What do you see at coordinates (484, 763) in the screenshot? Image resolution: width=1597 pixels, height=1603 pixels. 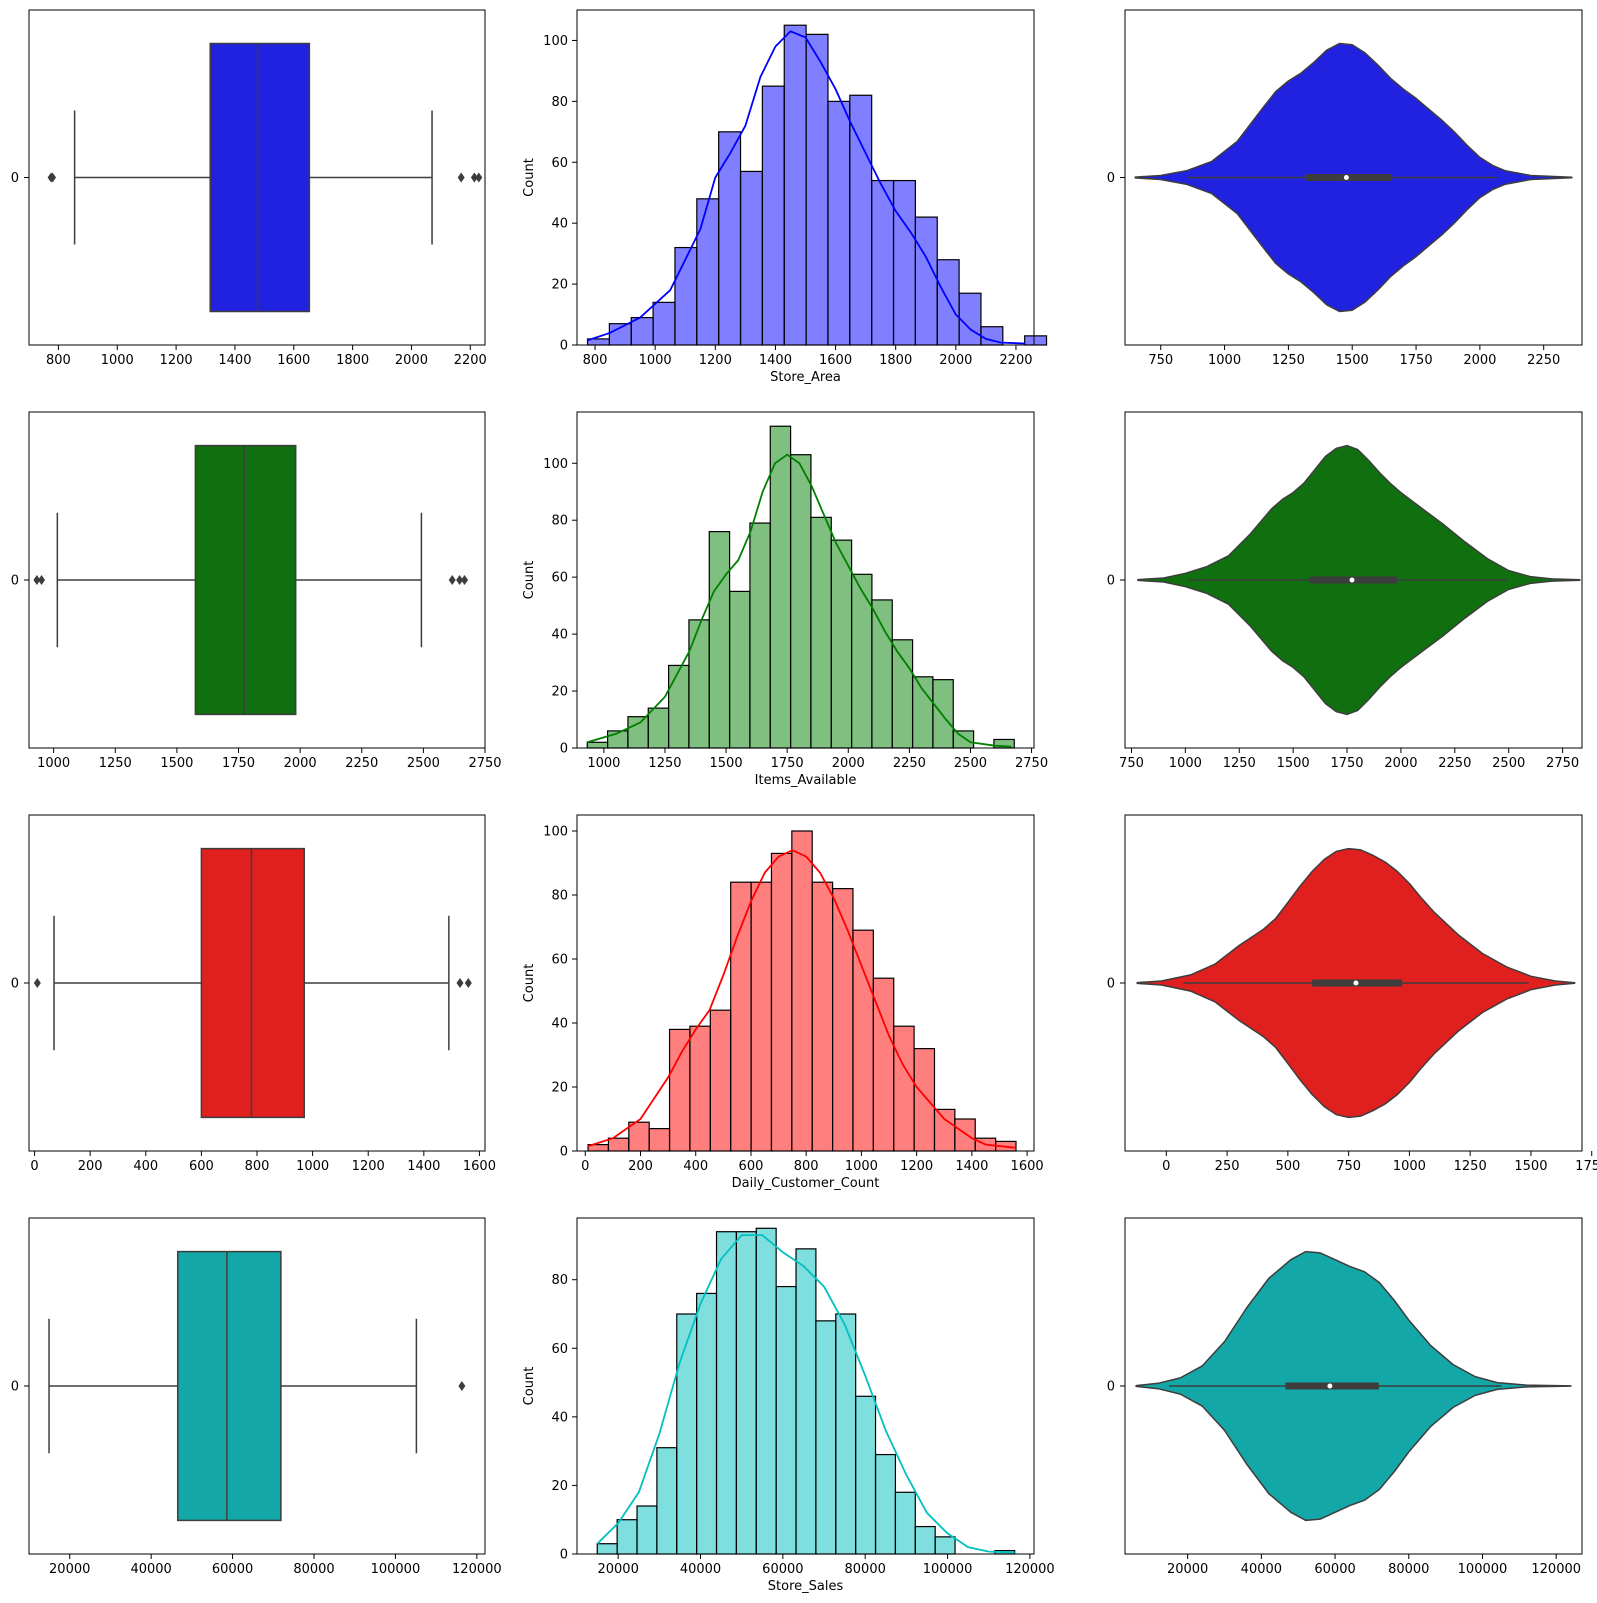 I see `x-tick-label: 2750` at bounding box center [484, 763].